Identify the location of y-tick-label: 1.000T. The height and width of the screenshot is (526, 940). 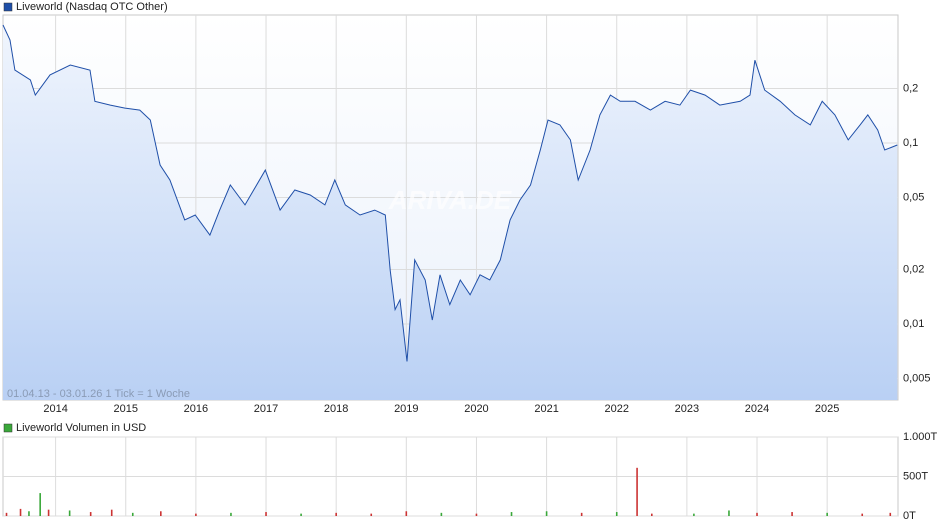
(920, 437).